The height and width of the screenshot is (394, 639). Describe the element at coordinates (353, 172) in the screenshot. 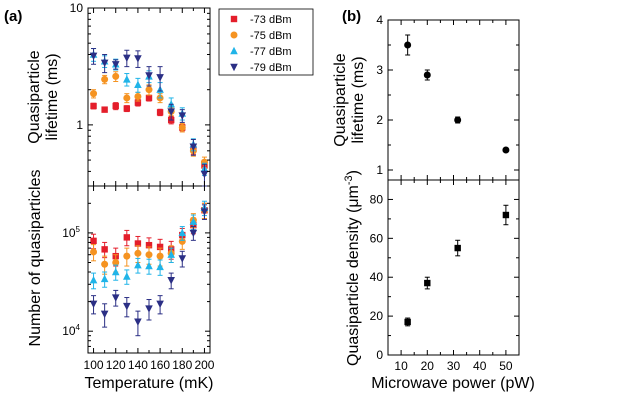

I see `b-bottom-ylabel-end: )` at that location.